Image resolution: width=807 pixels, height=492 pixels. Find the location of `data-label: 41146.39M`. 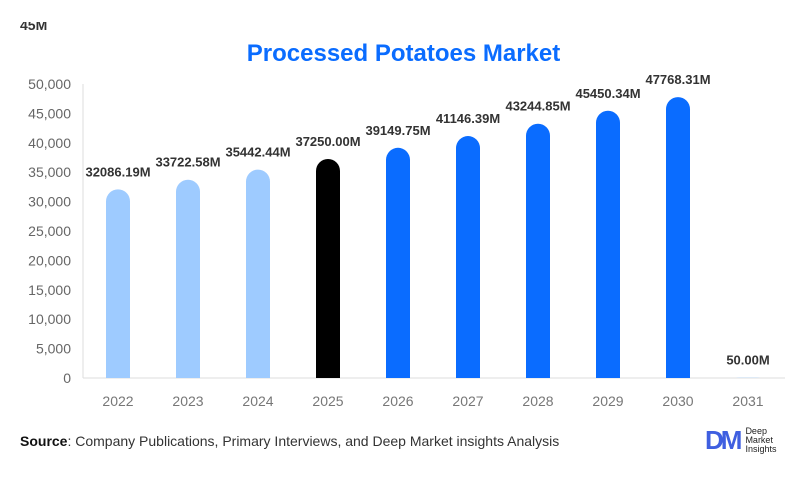

data-label: 41146.39M is located at coordinates (468, 118).